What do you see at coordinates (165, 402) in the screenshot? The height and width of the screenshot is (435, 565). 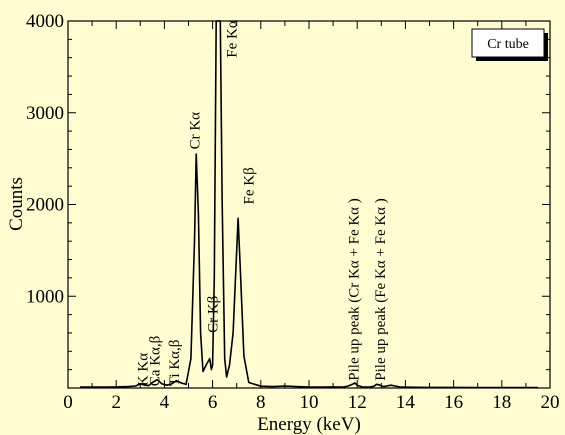 I see `x-tick-label: 4` at bounding box center [165, 402].